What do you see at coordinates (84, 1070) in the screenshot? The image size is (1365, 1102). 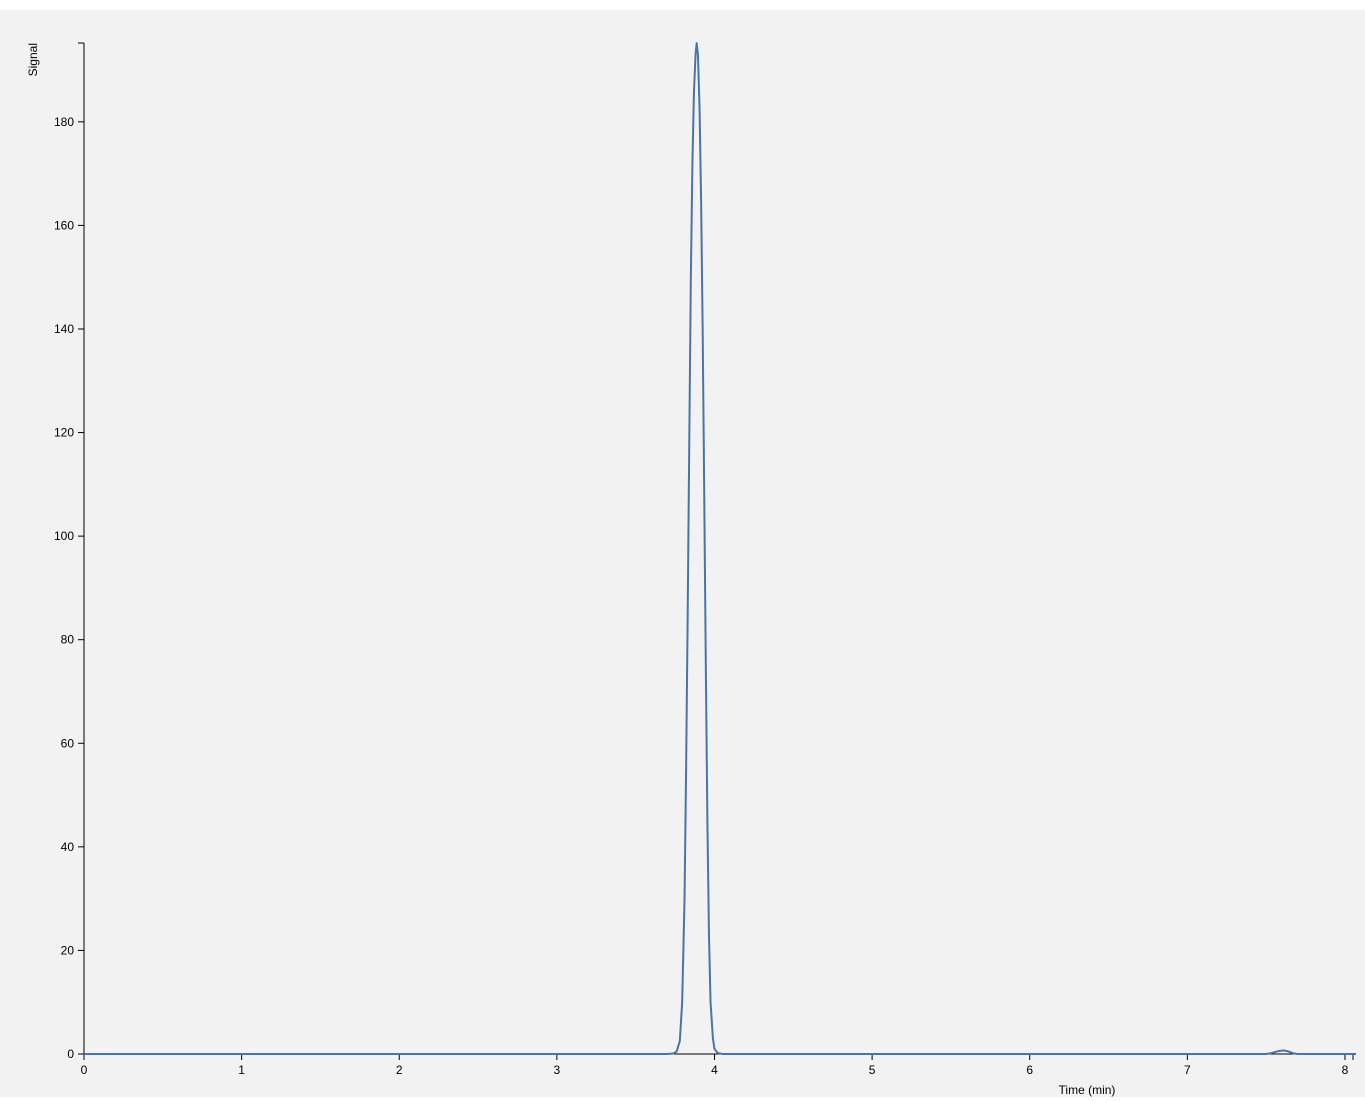 I see `x-tick-label: 0` at bounding box center [84, 1070].